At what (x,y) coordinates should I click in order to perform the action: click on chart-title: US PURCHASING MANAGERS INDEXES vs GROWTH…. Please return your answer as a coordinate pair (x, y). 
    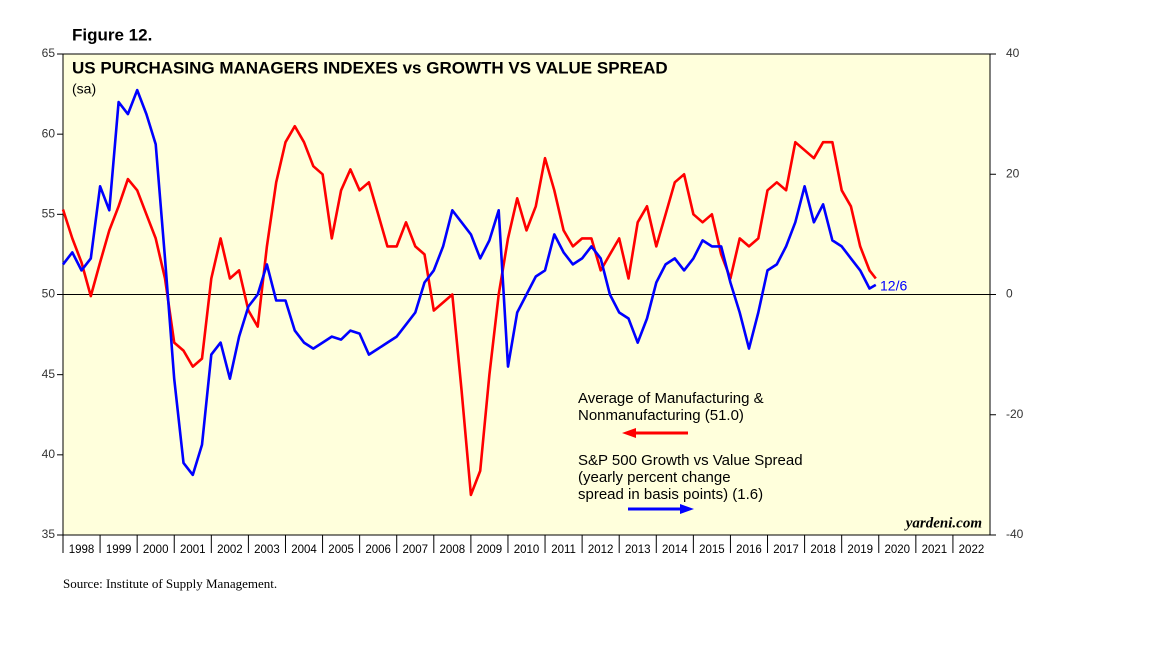
    Looking at the image, I should click on (370, 67).